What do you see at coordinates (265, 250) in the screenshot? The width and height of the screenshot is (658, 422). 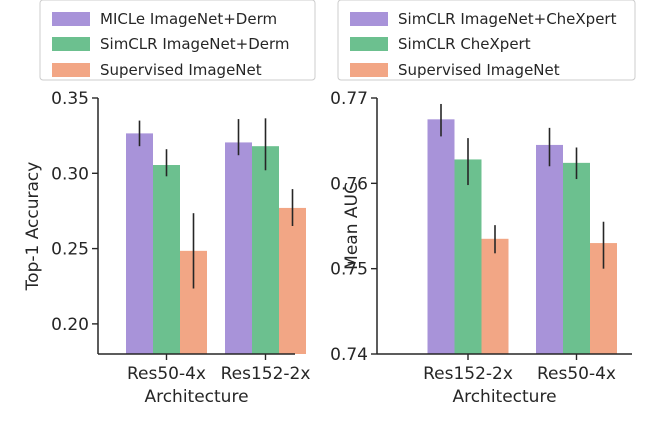 I see `bar-c0-s1-g1` at bounding box center [265, 250].